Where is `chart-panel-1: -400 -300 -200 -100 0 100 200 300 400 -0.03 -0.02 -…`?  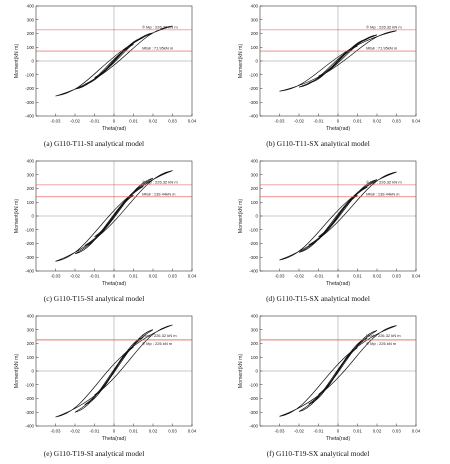
chart-panel-1: -400 -300 -200 -100 0 100 200 300 400 -0.03 -0.02 -… is located at coordinates (105, 76).